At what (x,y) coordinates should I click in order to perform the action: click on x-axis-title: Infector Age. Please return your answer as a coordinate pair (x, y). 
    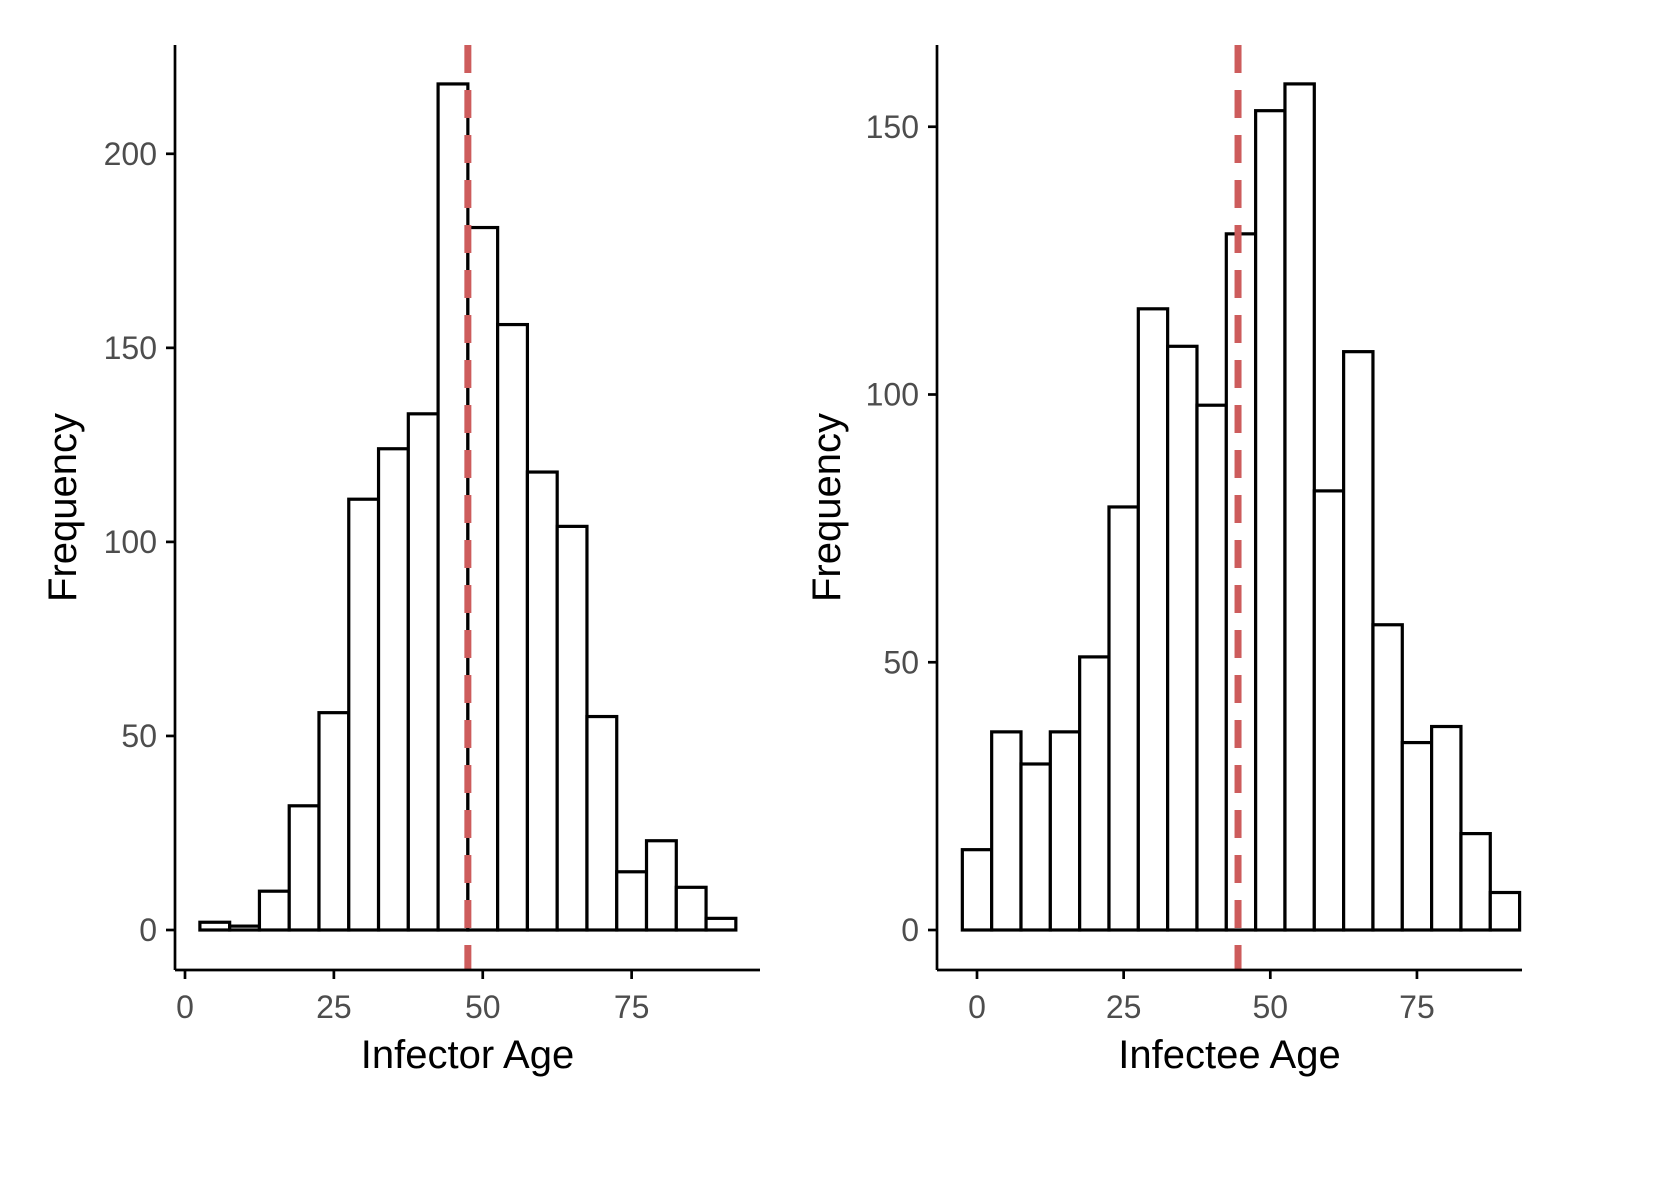
    Looking at the image, I should click on (467, 1055).